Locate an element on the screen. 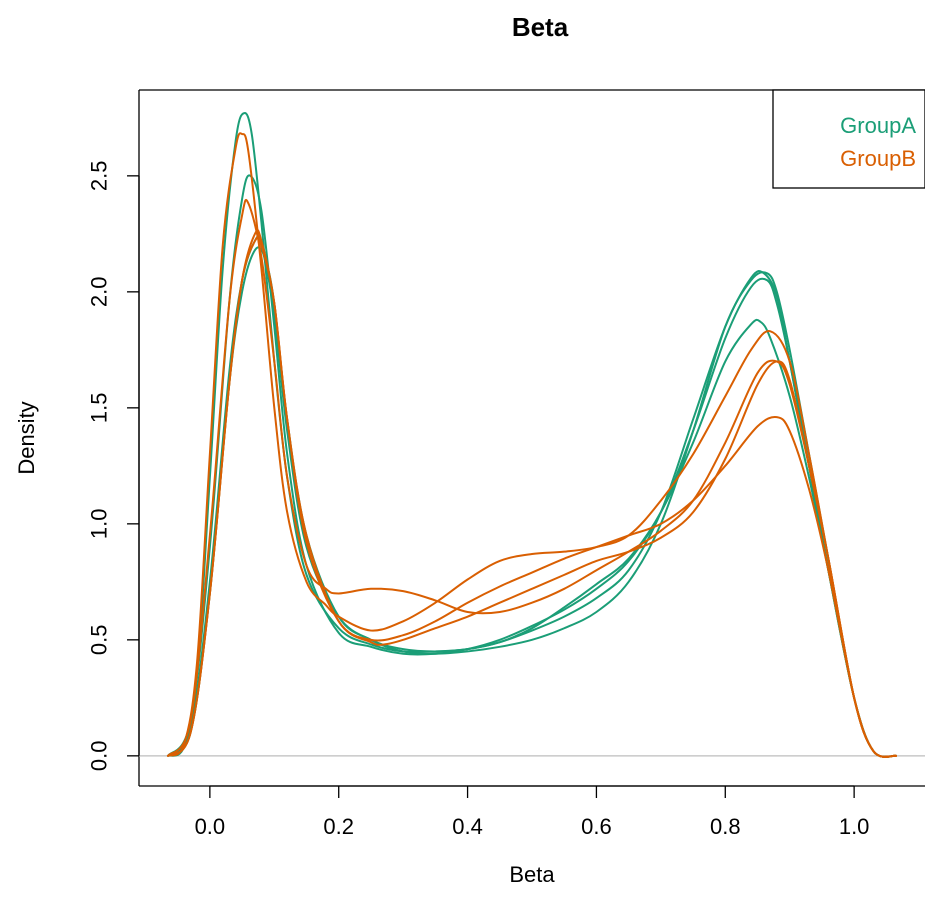 The image size is (925, 913). y-tick-label: 0.0 is located at coordinates (99, 756).